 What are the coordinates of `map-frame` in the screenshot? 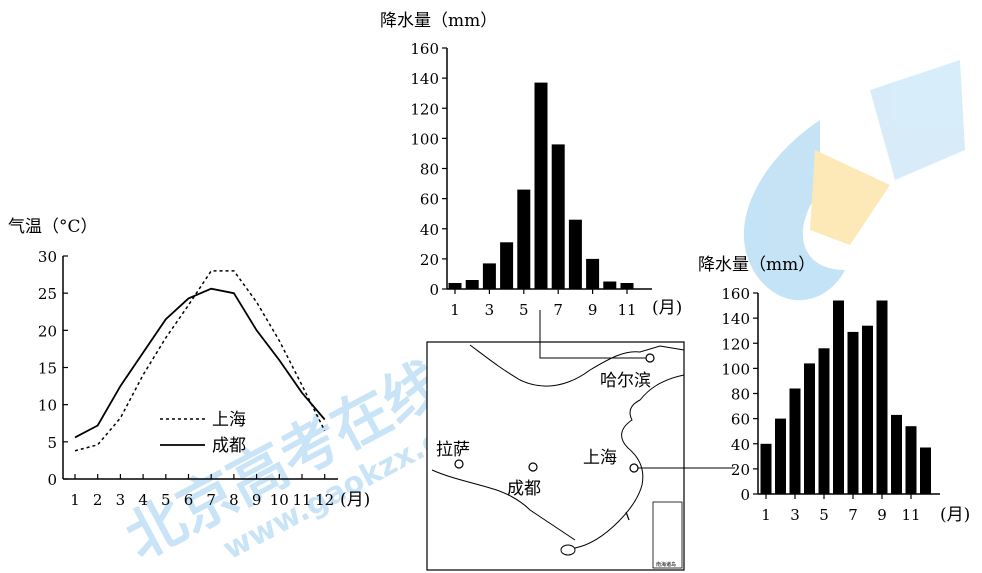 It's located at (555, 456).